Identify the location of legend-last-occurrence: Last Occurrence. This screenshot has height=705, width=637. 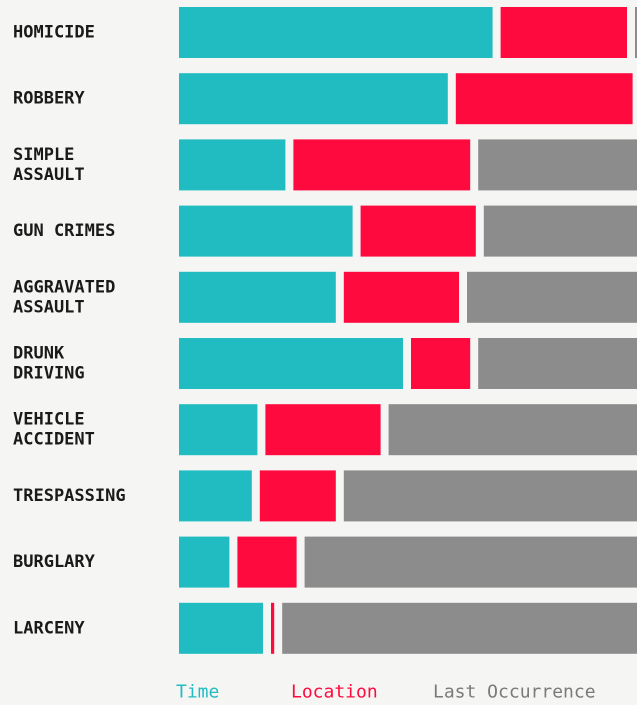
(514, 692).